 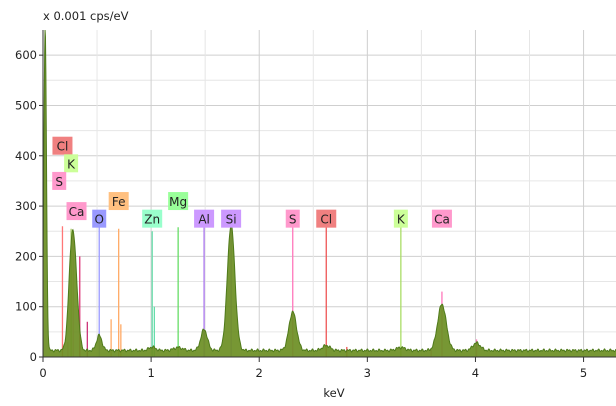 I want to click on y-tick-label: 300, so click(x=26, y=206).